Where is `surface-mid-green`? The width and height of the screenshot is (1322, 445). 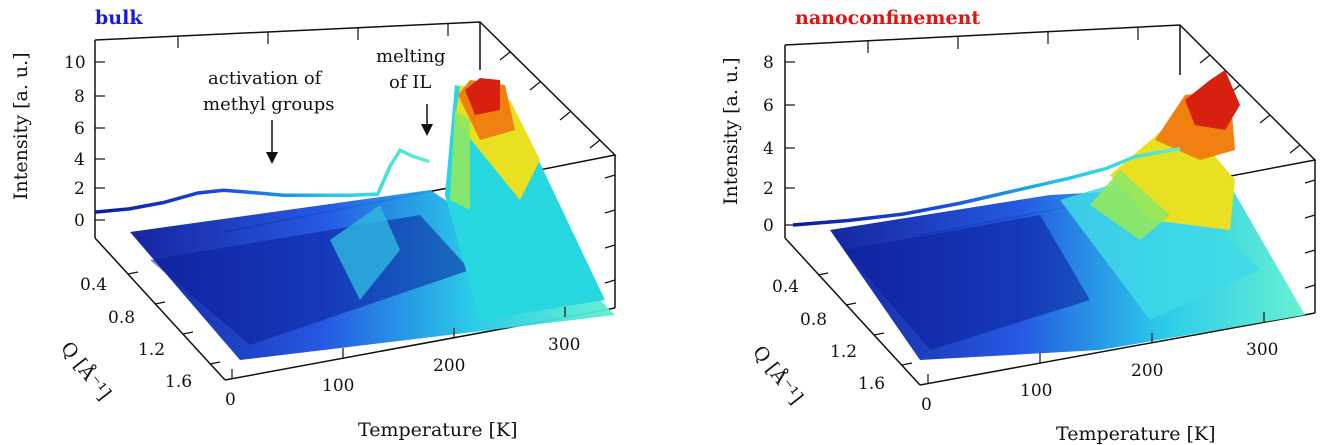 surface-mid-green is located at coordinates (1130, 205).